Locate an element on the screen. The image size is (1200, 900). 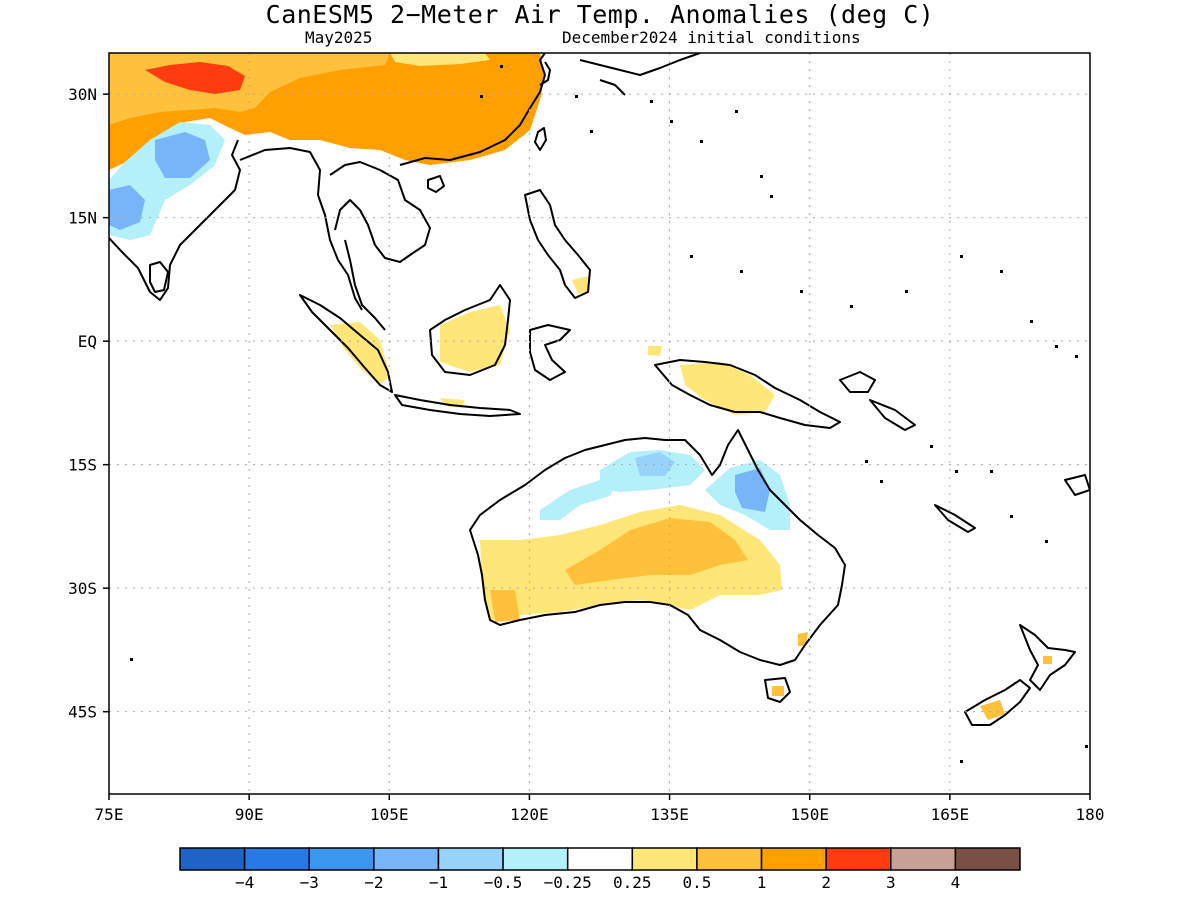
coast-nz-south is located at coordinates (997, 702).